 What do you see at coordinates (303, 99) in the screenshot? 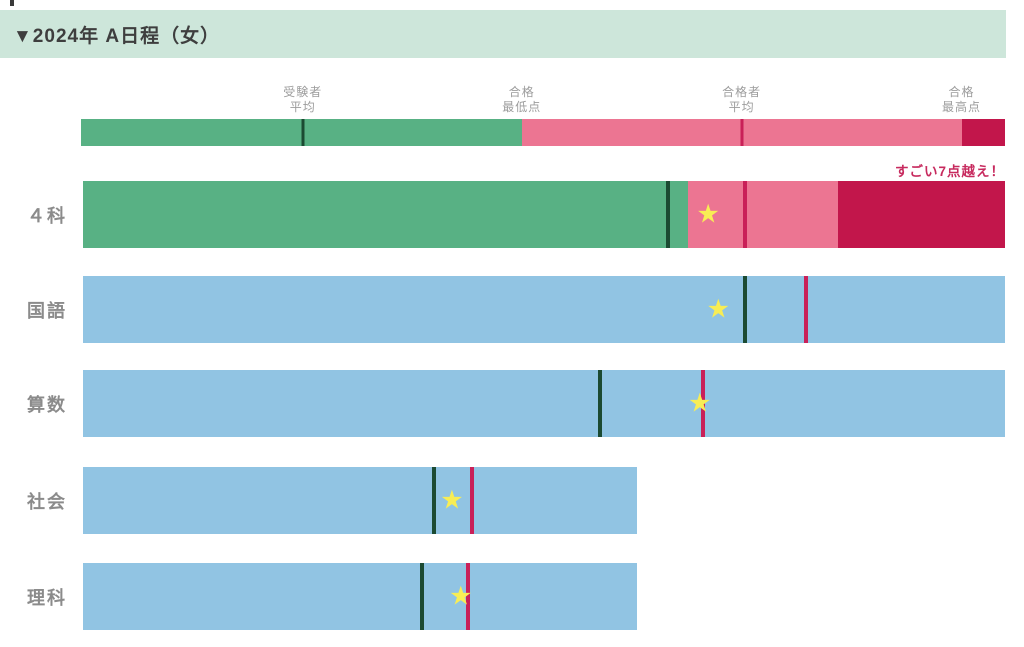
I see `legend-label-examinee-average: 受験者 平均` at bounding box center [303, 99].